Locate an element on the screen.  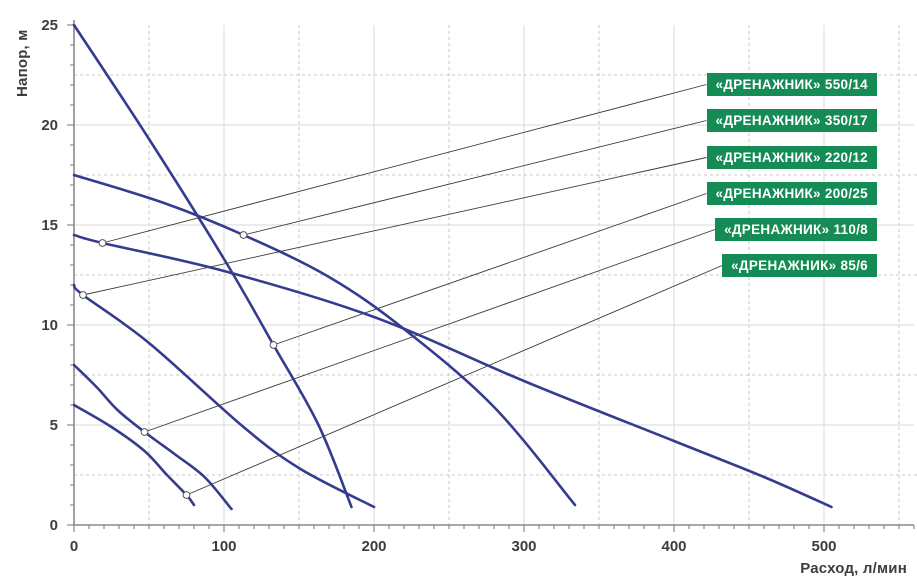
legend-badge: «ДРЕНАЖНИК» 200/25 is located at coordinates (791, 193).